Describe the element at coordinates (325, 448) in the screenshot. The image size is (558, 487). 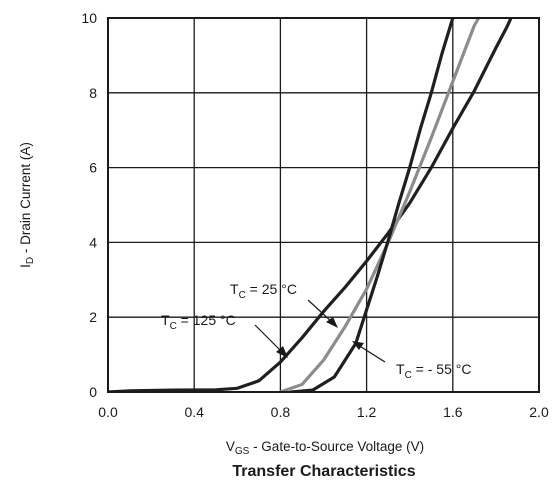
I see `x-axis-label: VGS - Gate-to-Source Voltage (V)` at that location.